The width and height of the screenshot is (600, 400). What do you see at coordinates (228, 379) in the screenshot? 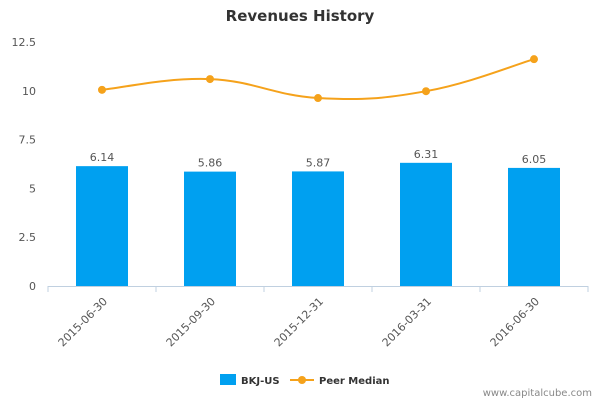
I see `legend-swatch-bkj-us` at bounding box center [228, 379].